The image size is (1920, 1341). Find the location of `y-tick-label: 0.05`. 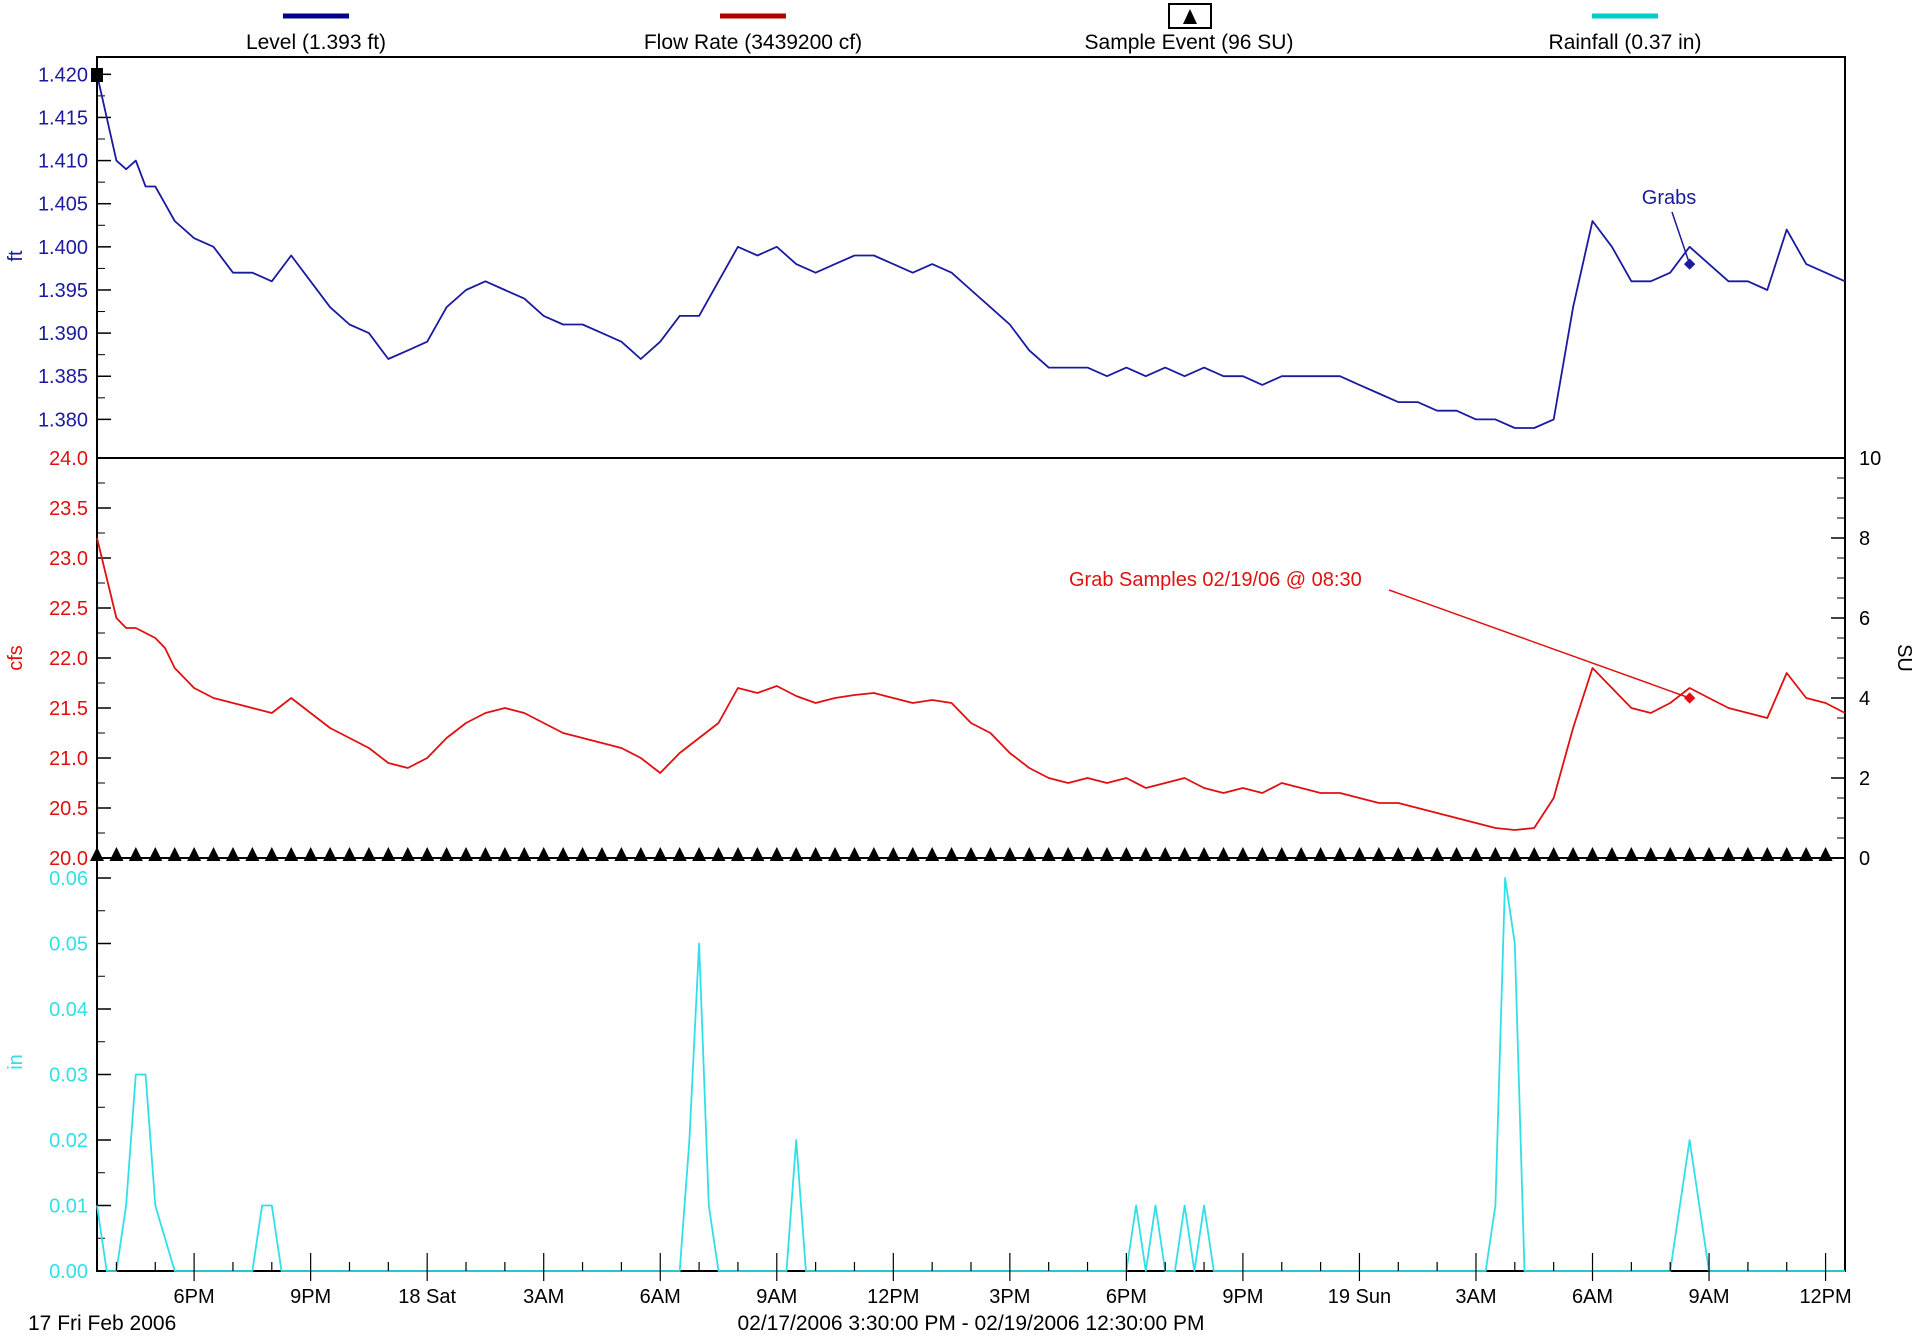

y-tick-label: 0.05 is located at coordinates (68, 945).